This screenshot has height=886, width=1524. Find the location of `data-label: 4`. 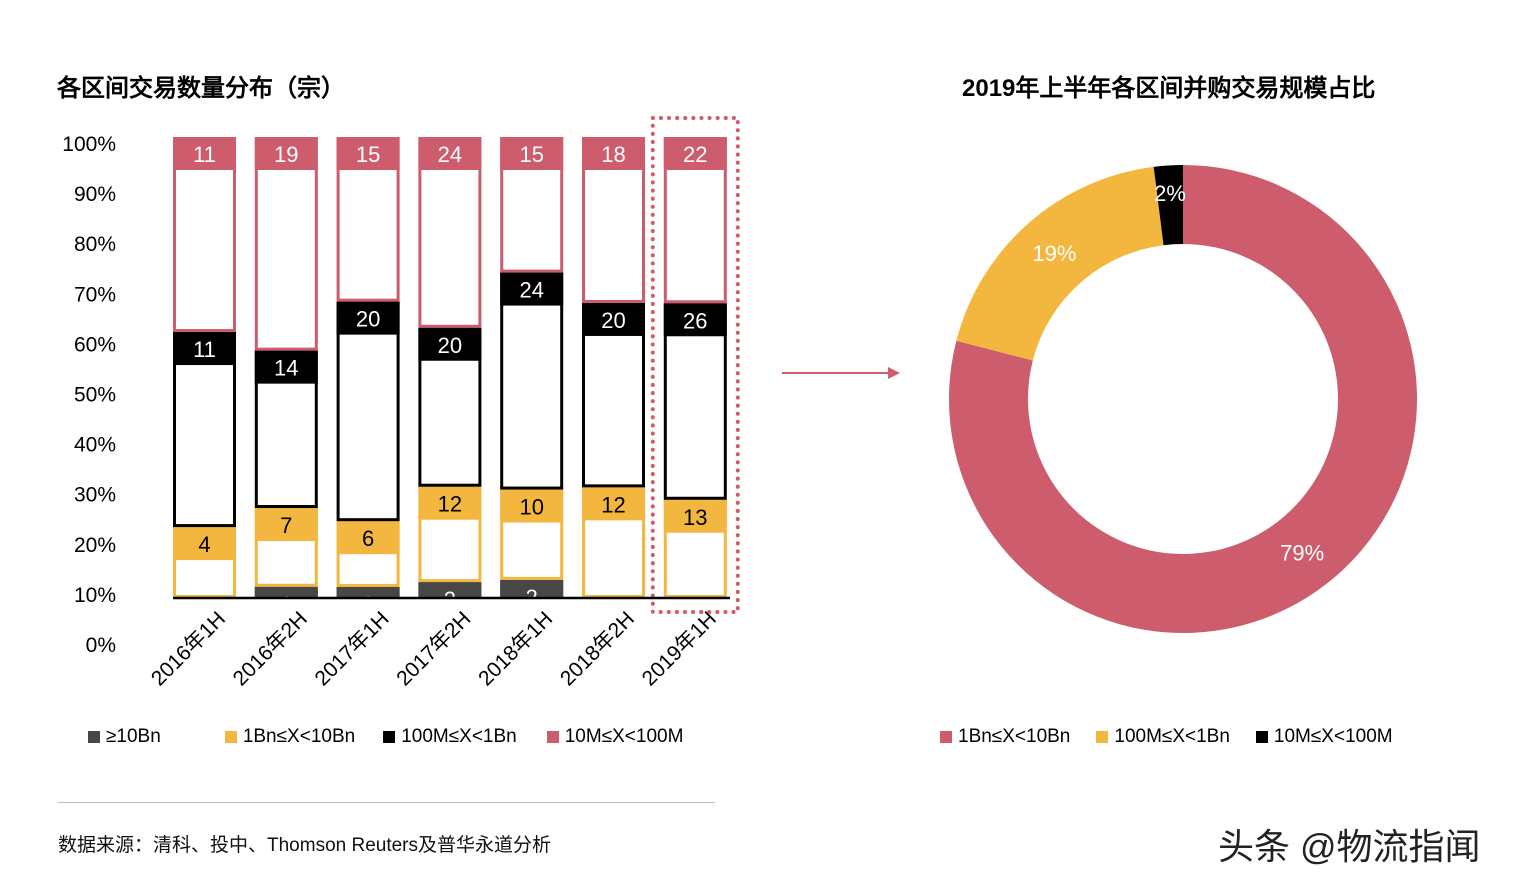

data-label: 4 is located at coordinates (204, 544).